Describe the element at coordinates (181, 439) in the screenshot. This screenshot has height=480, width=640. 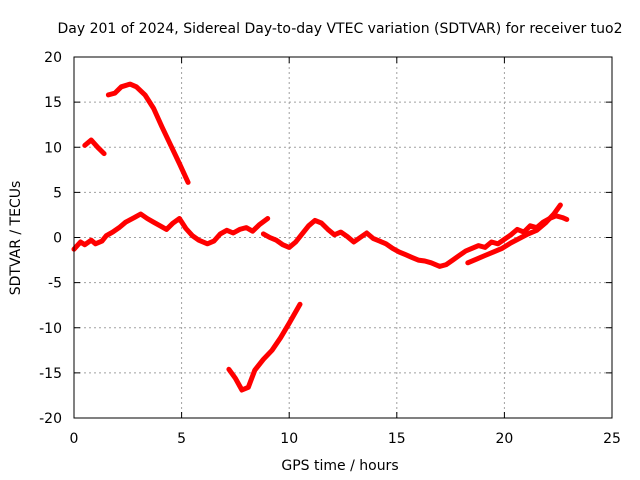
I see `x-tick-label: 5` at that location.